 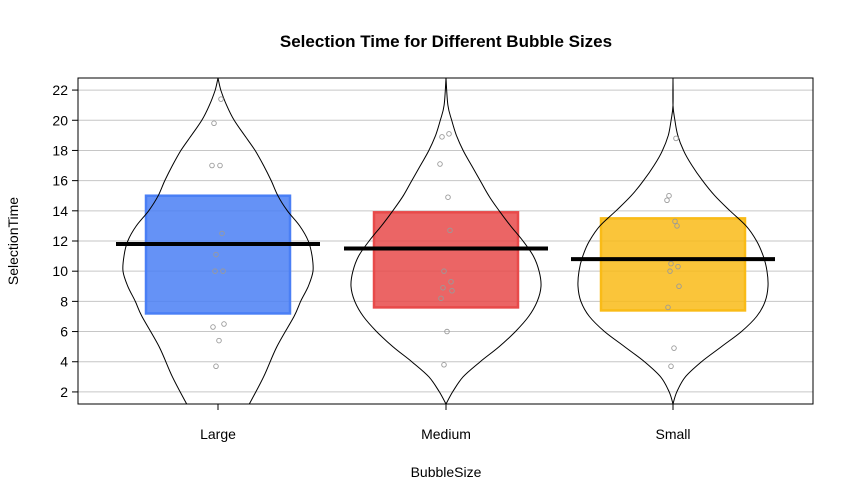 I want to click on x-tick-label: Large, so click(x=218, y=434).